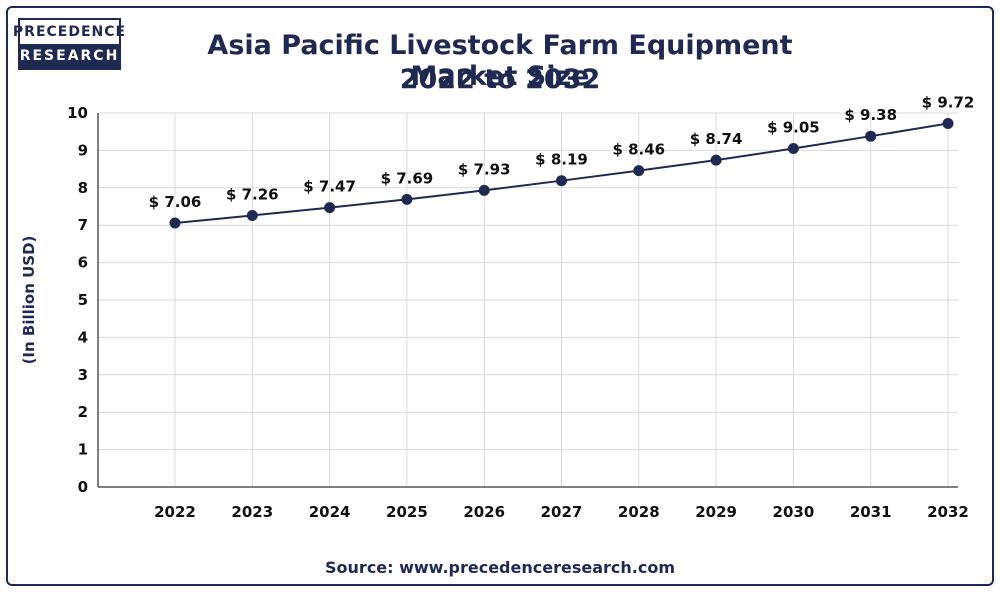 The image size is (1000, 592). I want to click on x-tick-label: 2023, so click(252, 512).